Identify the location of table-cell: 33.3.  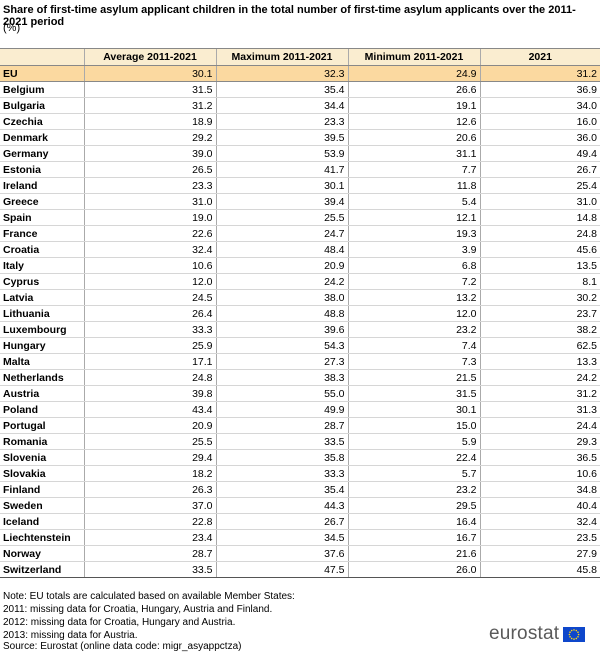
(281, 473).